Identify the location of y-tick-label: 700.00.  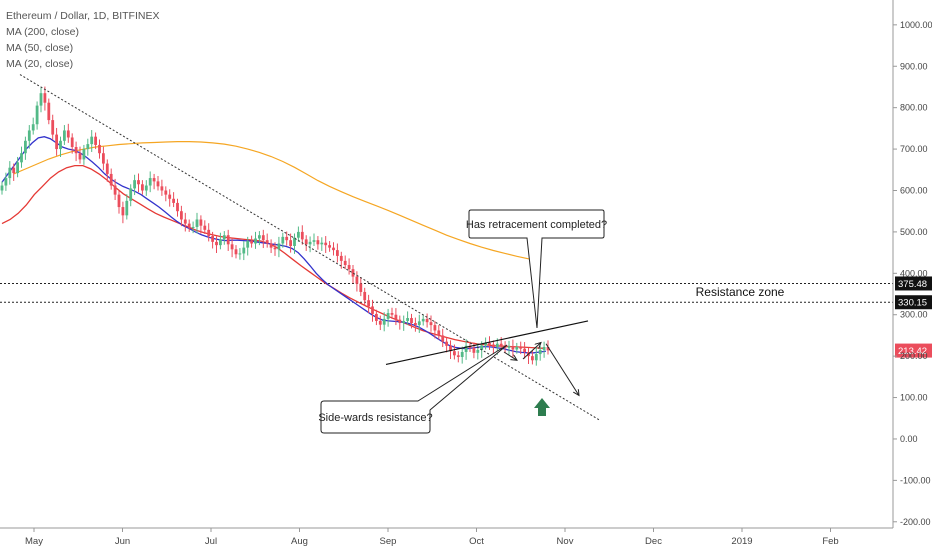
(914, 149).